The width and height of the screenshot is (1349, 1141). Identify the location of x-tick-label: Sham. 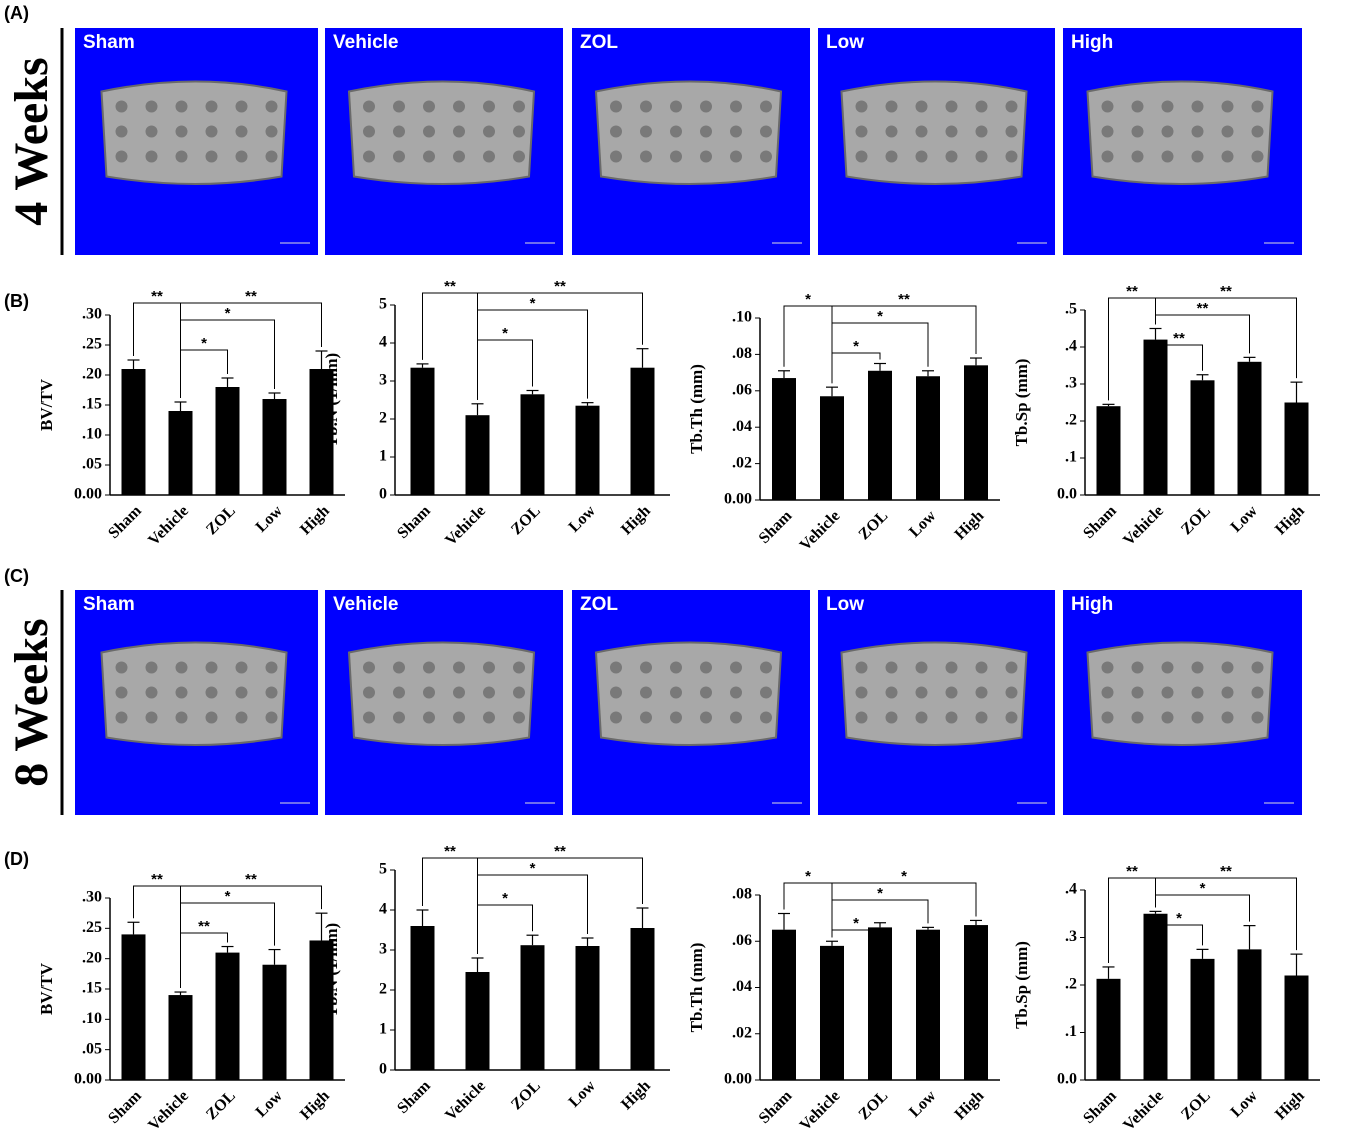
(776, 1107).